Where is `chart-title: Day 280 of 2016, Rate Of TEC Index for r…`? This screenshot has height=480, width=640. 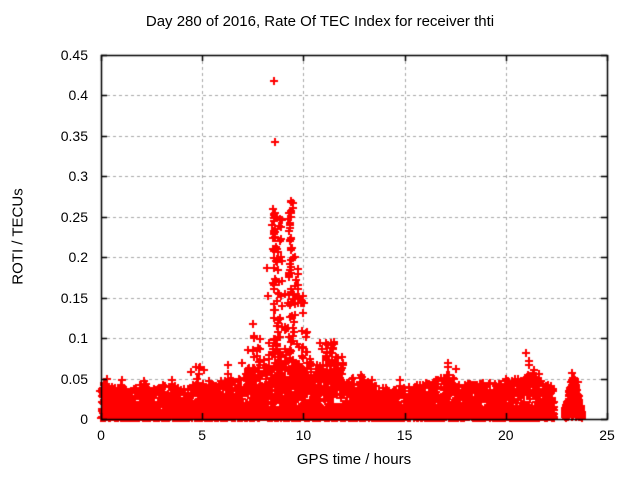 chart-title: Day 280 of 2016, Rate Of TEC Index for r… is located at coordinates (320, 21).